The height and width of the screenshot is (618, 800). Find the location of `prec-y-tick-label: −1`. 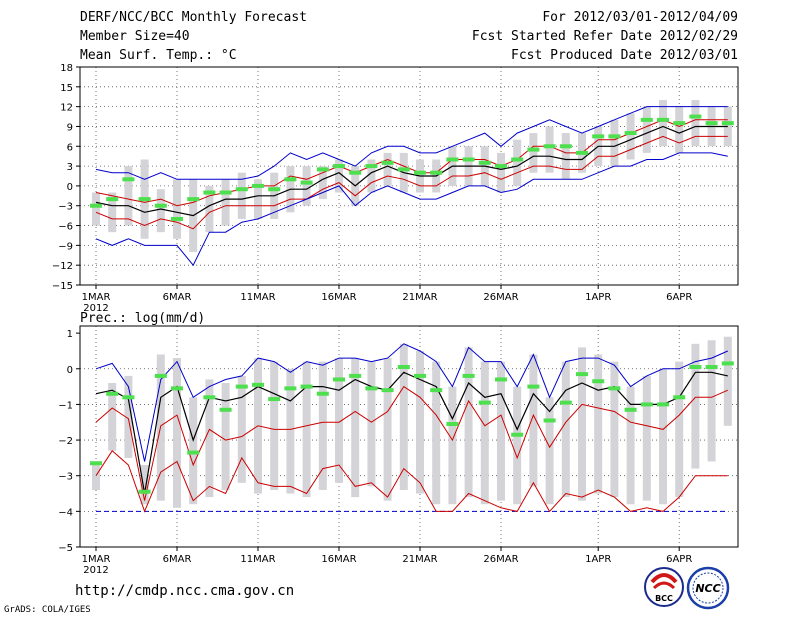

prec-y-tick-label: −1 is located at coordinates (65, 405).